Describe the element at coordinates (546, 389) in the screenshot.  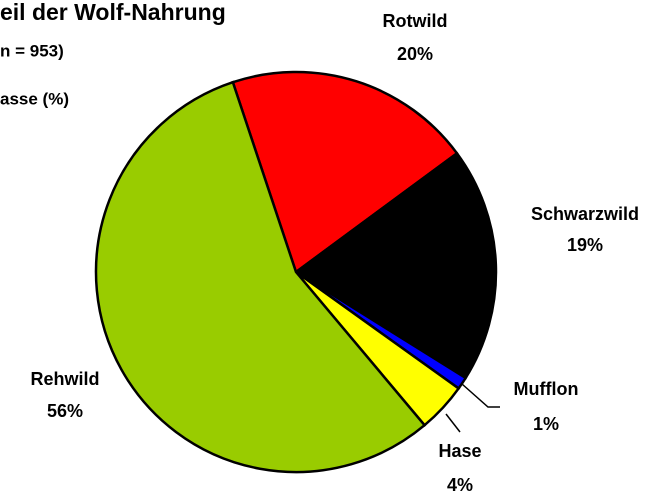
I see `slice-label: Mufflon` at that location.